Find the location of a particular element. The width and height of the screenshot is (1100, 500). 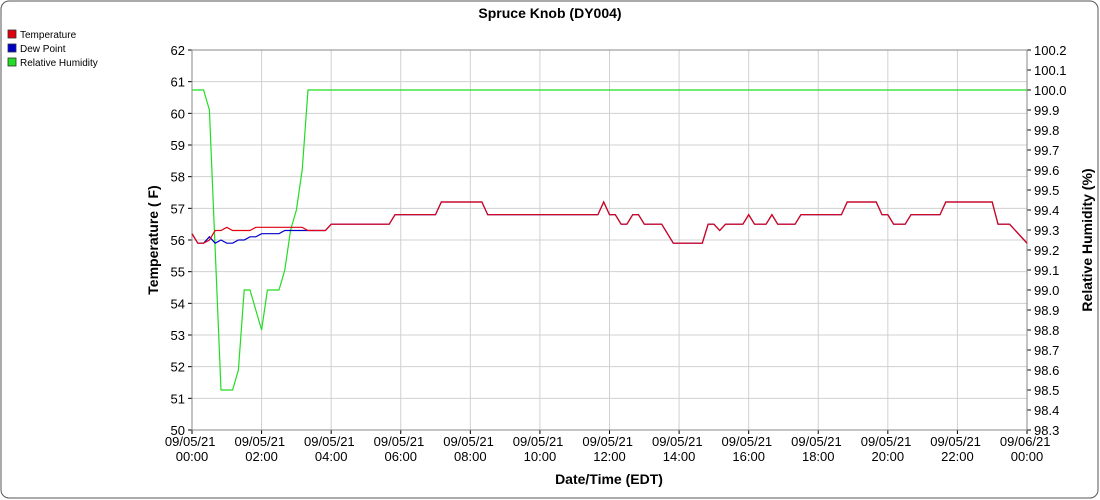

y2-tick-label: 99.6 is located at coordinates (1046, 170).